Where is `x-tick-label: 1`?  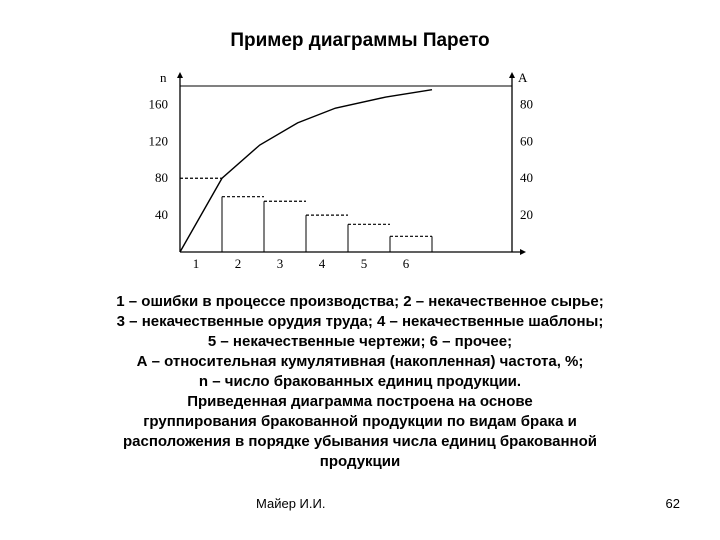 x-tick-label: 1 is located at coordinates (196, 263).